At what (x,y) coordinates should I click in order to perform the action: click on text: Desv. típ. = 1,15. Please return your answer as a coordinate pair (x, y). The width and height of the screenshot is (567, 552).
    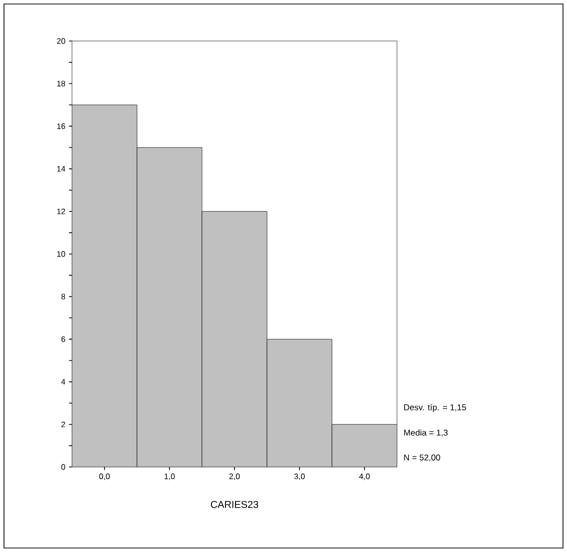
    Looking at the image, I should click on (435, 408).